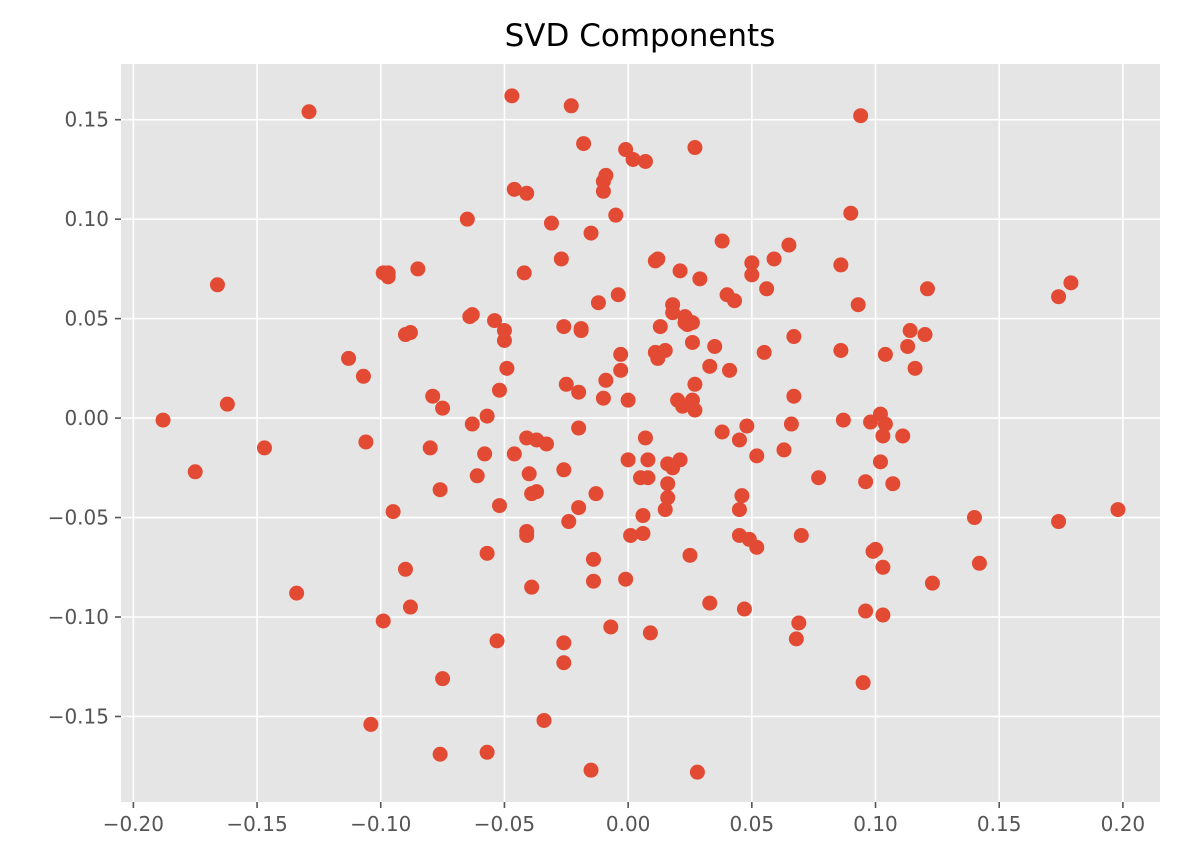 This screenshot has width=1180, height=866. What do you see at coordinates (640, 36) in the screenshot?
I see `chart-title: SVD Components` at bounding box center [640, 36].